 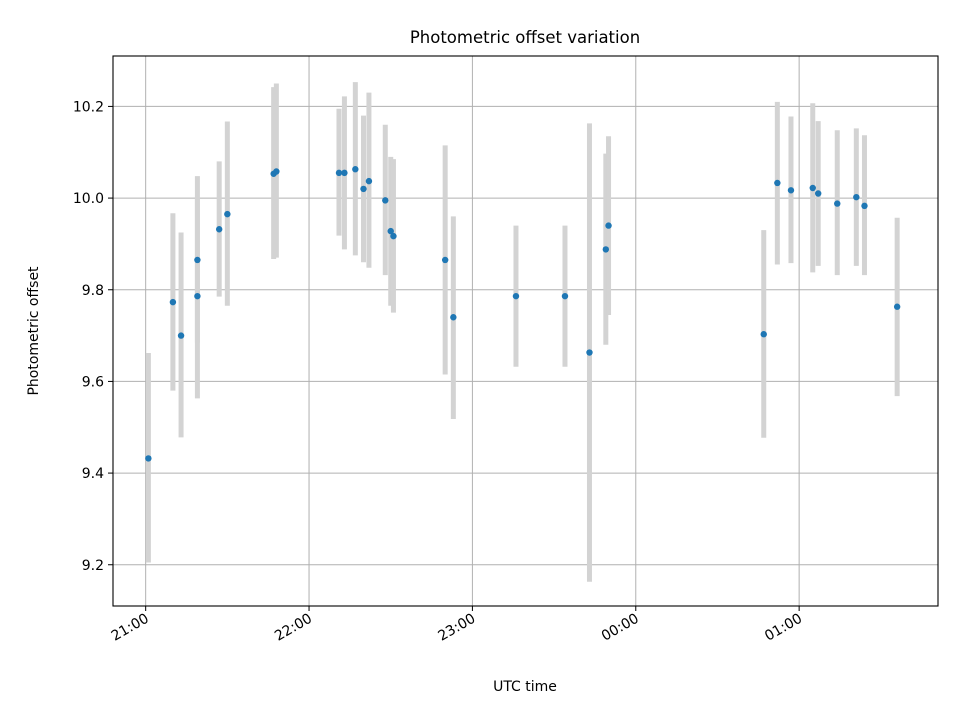 What do you see at coordinates (93, 336) in the screenshot?
I see `y-axis: 9.2 9.4 9.6 9.8 10.0 10.2` at bounding box center [93, 336].